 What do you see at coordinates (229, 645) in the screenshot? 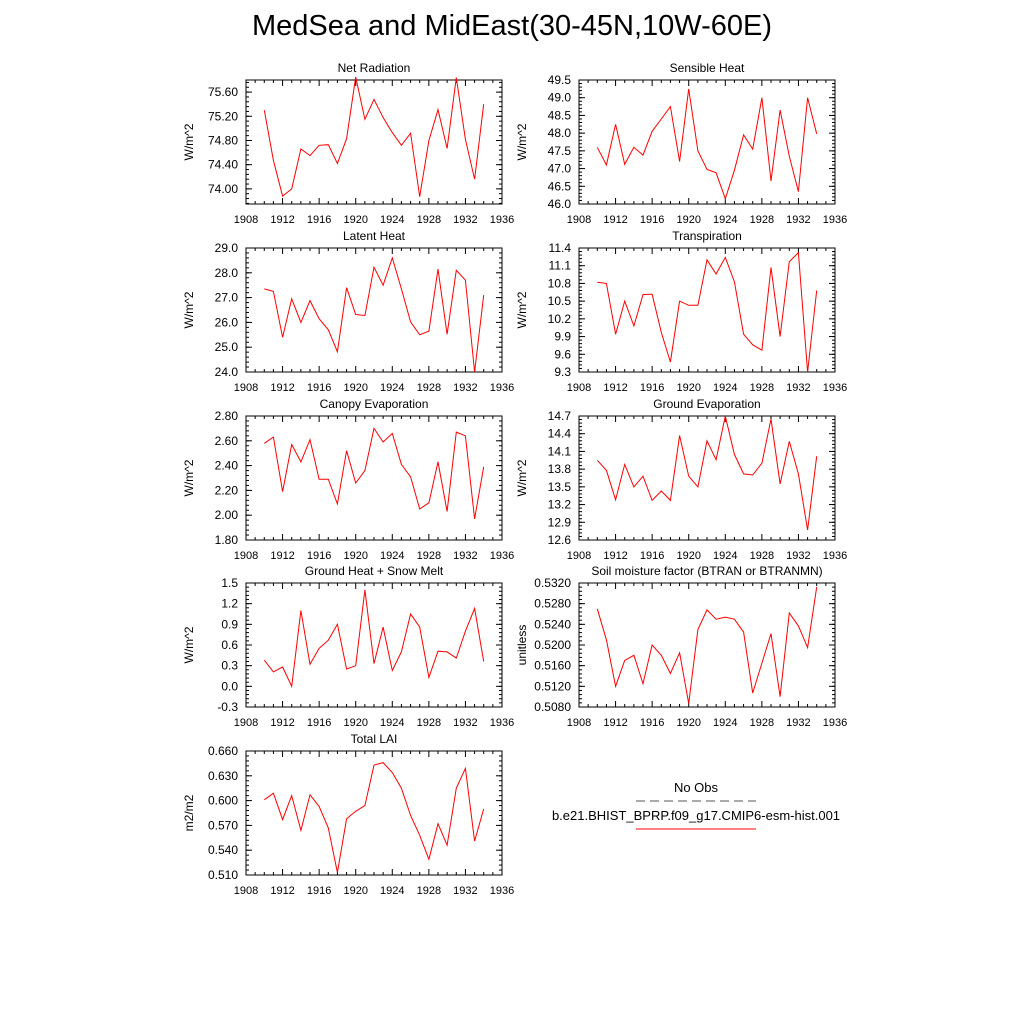
I see `y-tick-label: 0.6` at bounding box center [229, 645].